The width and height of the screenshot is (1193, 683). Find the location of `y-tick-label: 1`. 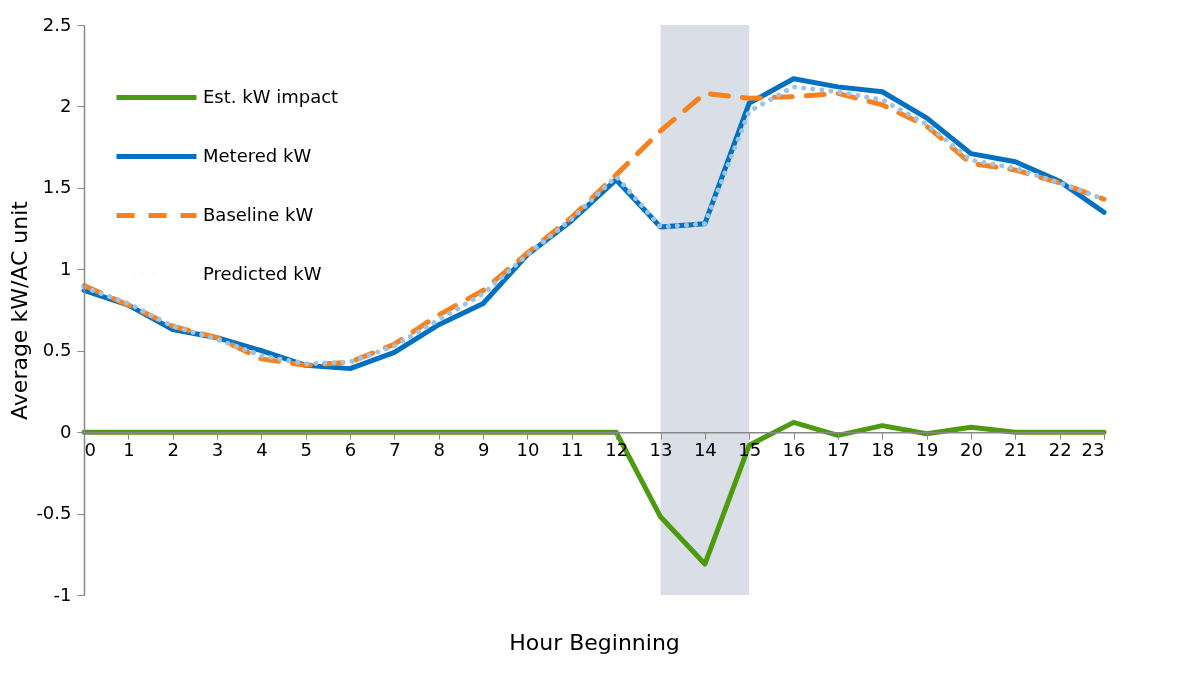

y-tick-label: 1 is located at coordinates (66, 268).